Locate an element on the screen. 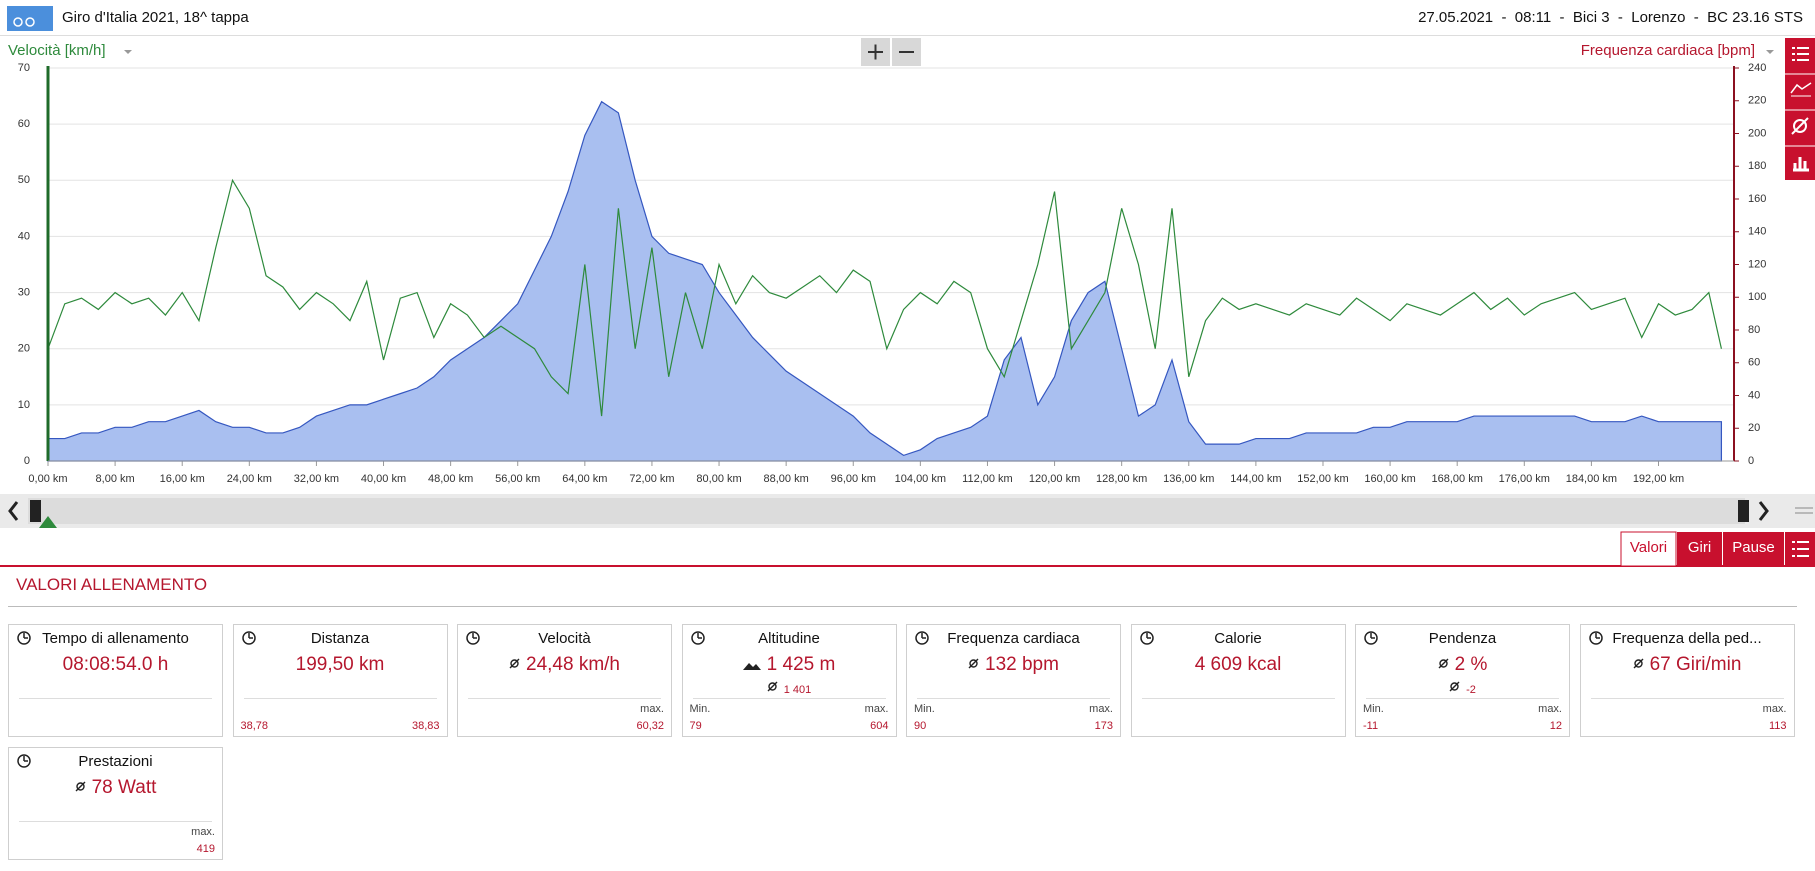  x-tick-label: 72,00 km is located at coordinates (651, 479).